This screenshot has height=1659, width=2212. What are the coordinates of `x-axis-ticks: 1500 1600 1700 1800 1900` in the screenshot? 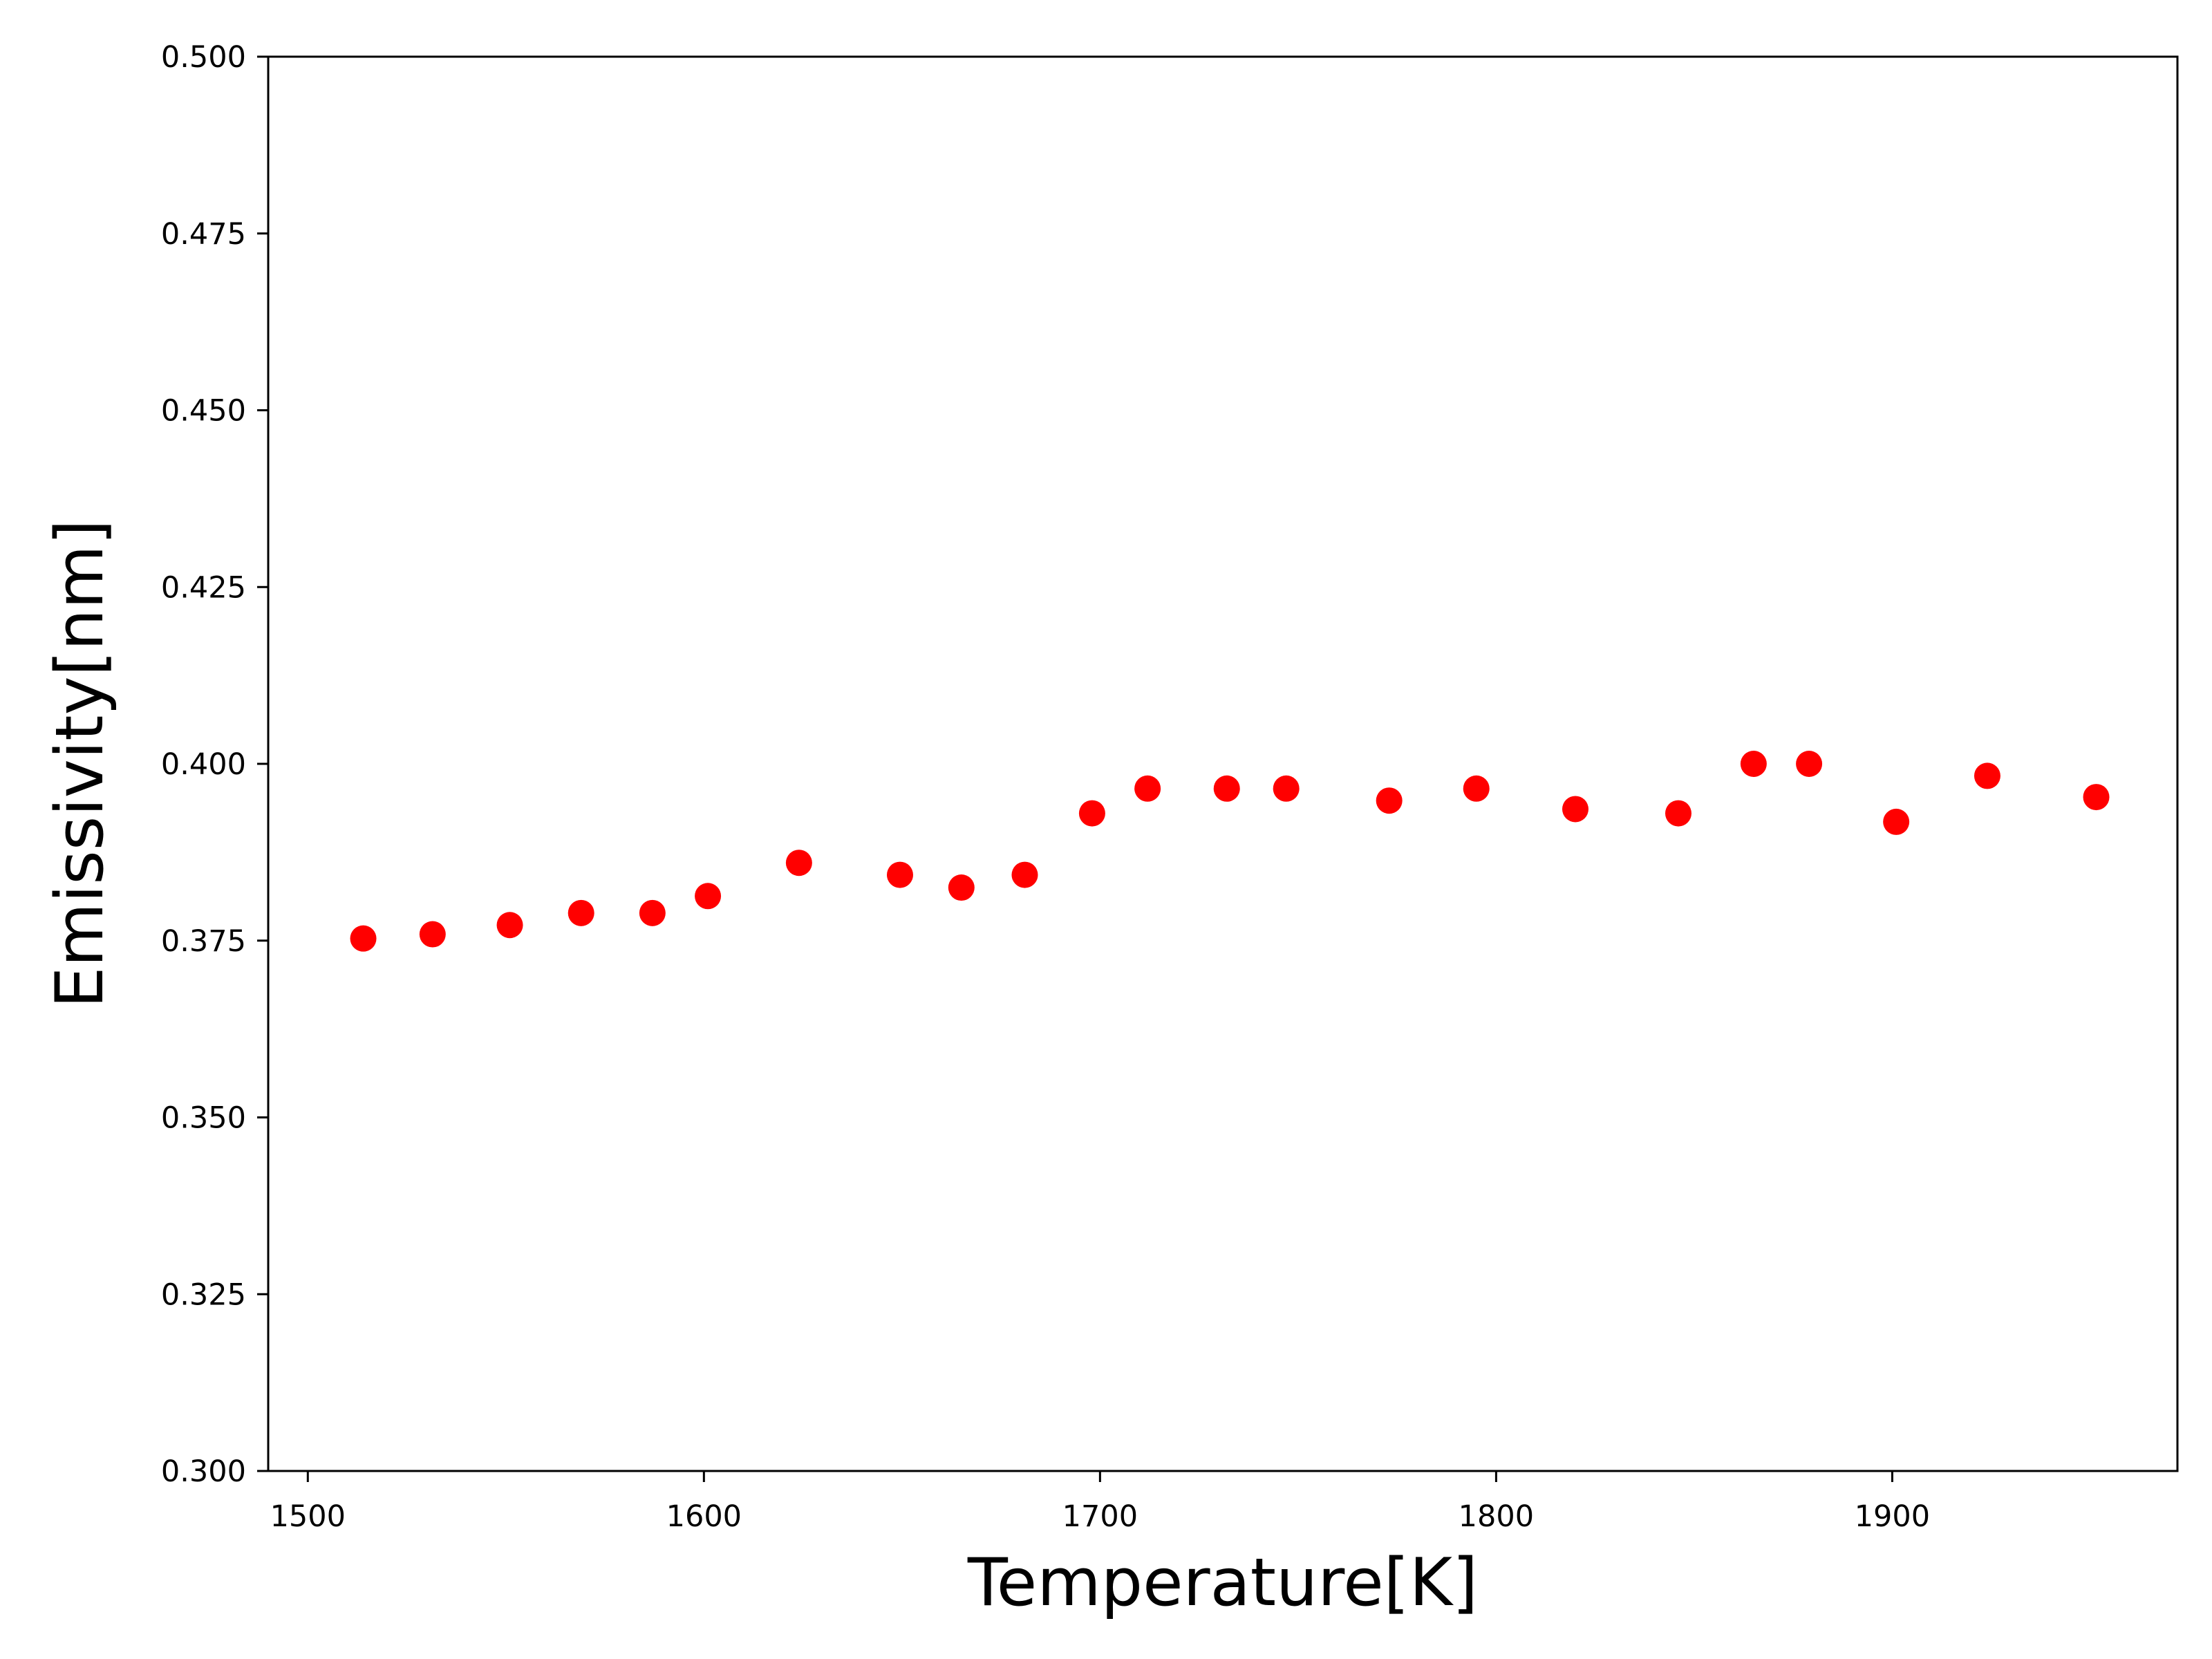 It's located at (1100, 1502).